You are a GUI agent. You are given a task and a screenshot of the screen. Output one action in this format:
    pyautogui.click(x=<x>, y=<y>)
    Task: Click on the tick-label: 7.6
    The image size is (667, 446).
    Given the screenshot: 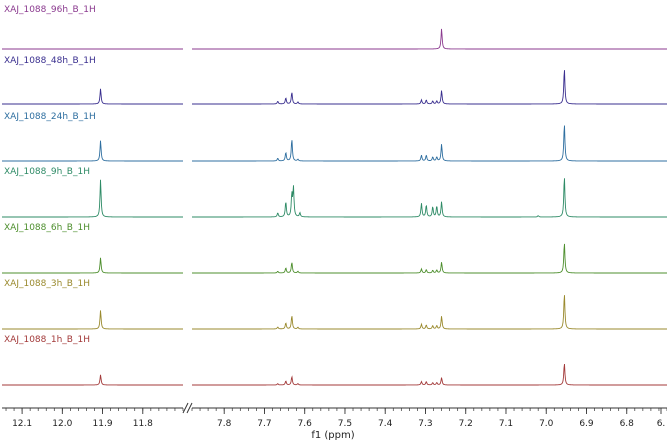 What is the action you would take?
    pyautogui.click(x=305, y=424)
    